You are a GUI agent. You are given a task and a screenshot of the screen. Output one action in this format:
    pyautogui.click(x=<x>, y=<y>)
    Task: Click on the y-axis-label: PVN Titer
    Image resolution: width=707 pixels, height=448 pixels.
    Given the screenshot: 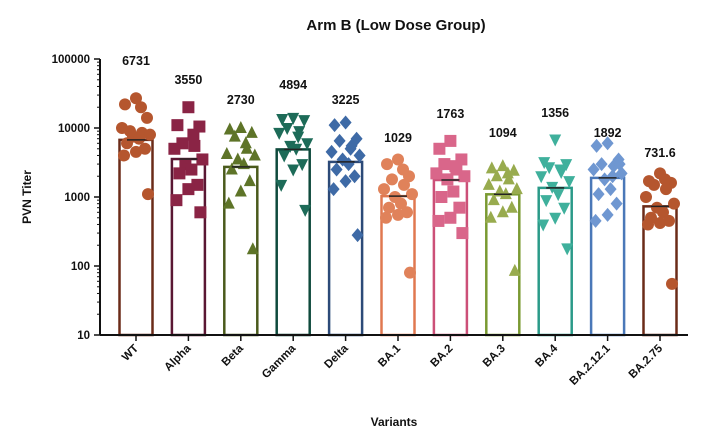 What is the action you would take?
    pyautogui.click(x=27, y=197)
    